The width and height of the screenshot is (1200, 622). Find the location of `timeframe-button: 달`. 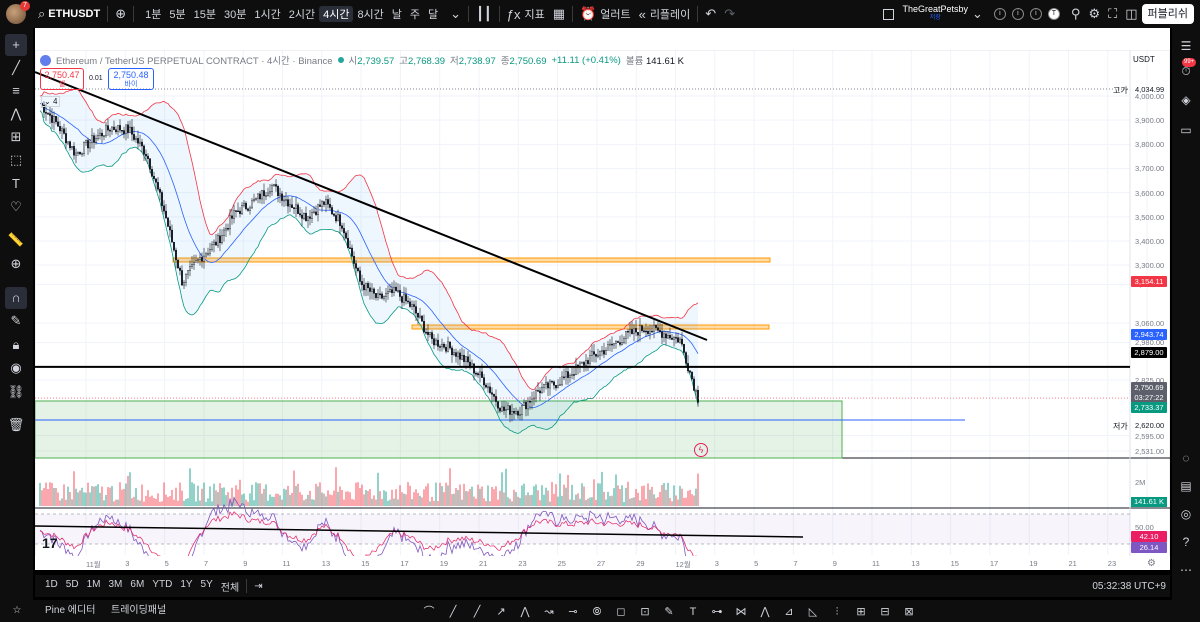

timeframe-button: 달 is located at coordinates (433, 15).